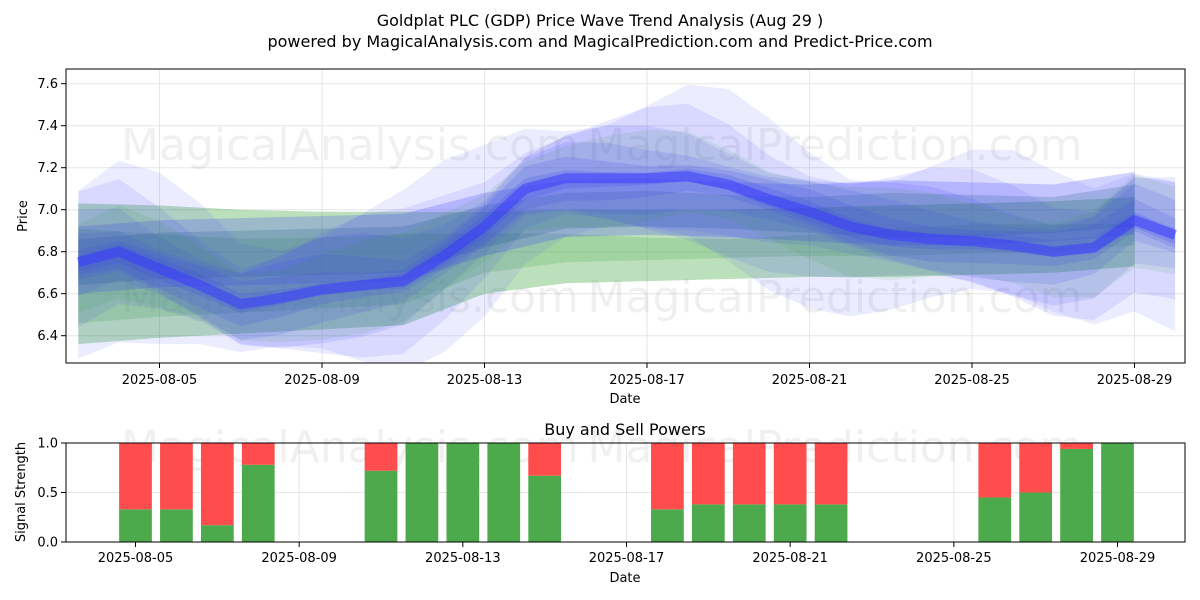 The image size is (1200, 600). I want to click on price-x-tick-label: 2025-08-09, so click(322, 380).